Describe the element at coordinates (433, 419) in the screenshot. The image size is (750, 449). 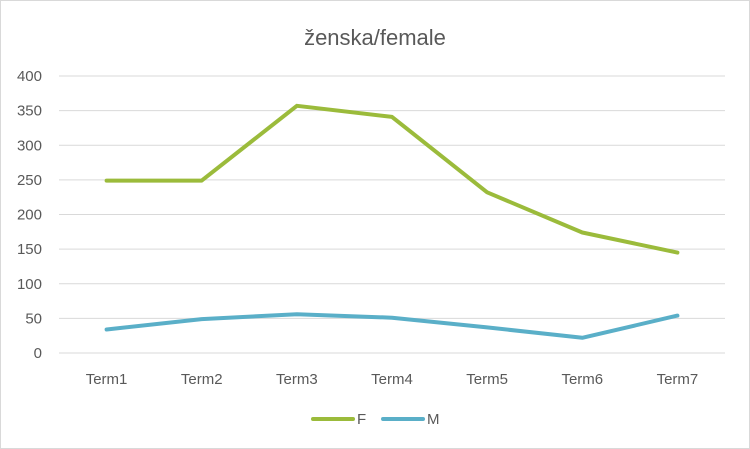
I see `legend-label-m: M` at that location.